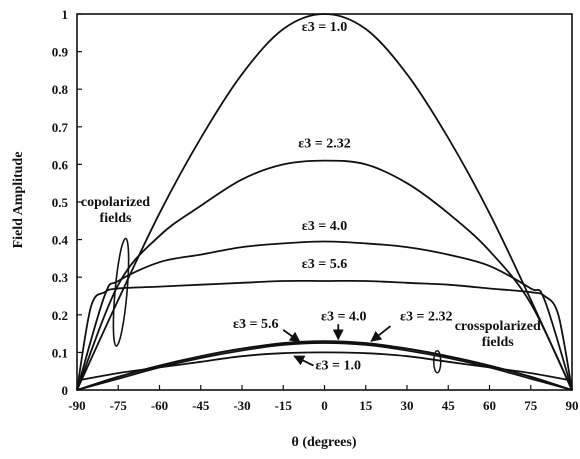  What do you see at coordinates (60, 164) in the screenshot?
I see `y-tick-label: 0.6` at bounding box center [60, 164].